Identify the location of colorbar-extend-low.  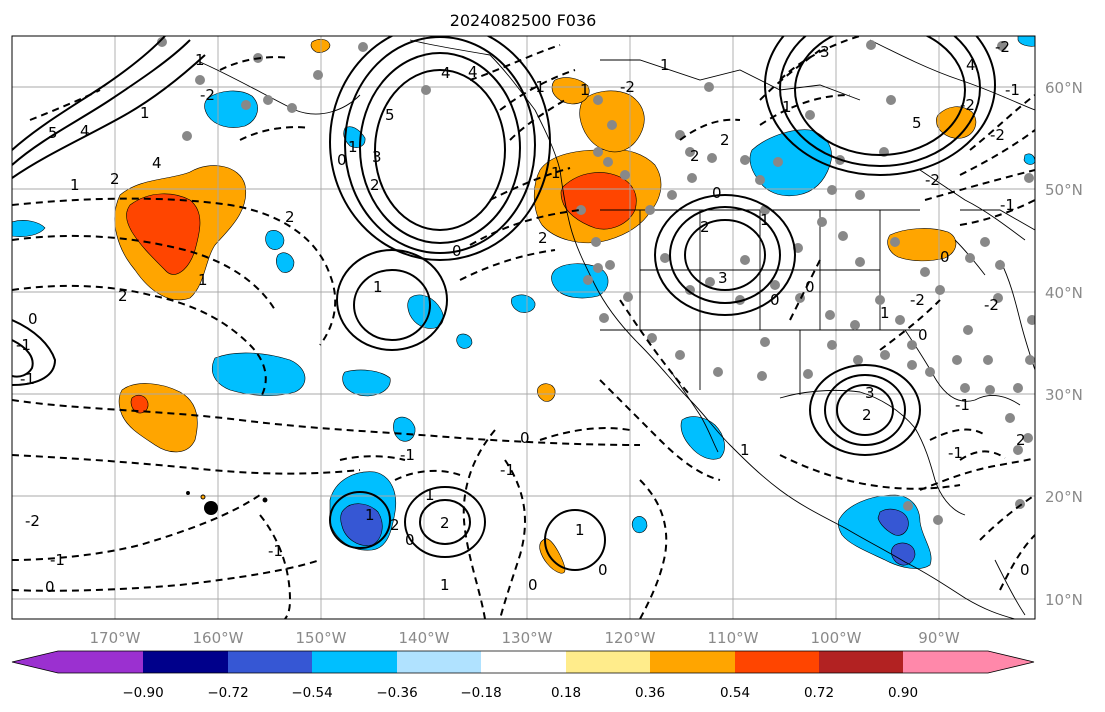
(35, 662).